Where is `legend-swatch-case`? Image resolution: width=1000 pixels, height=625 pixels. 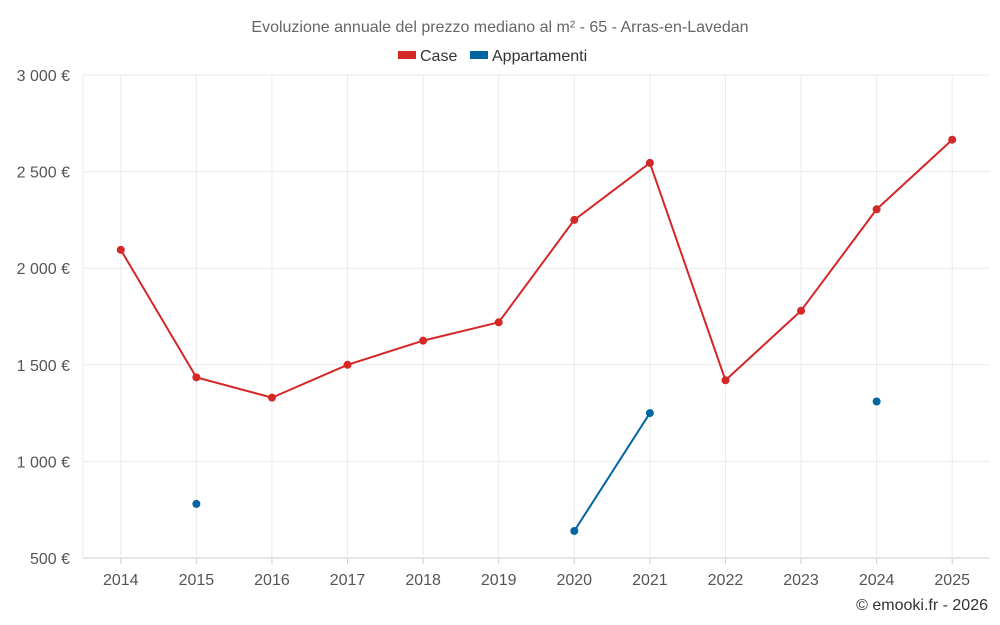
legend-swatch-case is located at coordinates (407, 55).